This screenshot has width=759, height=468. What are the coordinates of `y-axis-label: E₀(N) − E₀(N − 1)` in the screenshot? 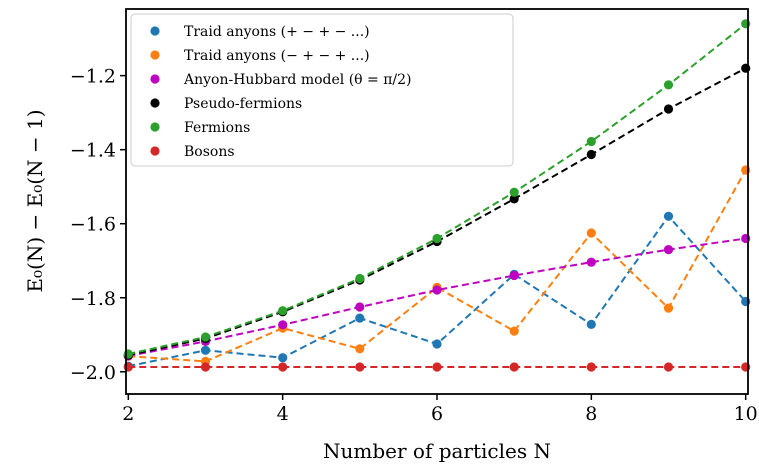 It's located at (35, 200).